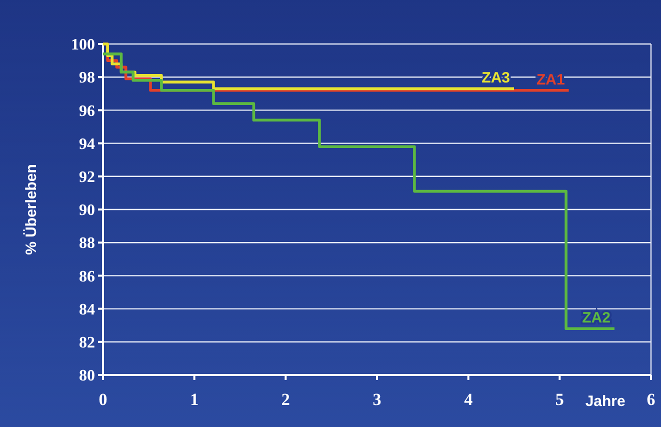 The image size is (661, 427). What do you see at coordinates (87, 211) in the screenshot?
I see `y-tick-label: 90` at bounding box center [87, 211].